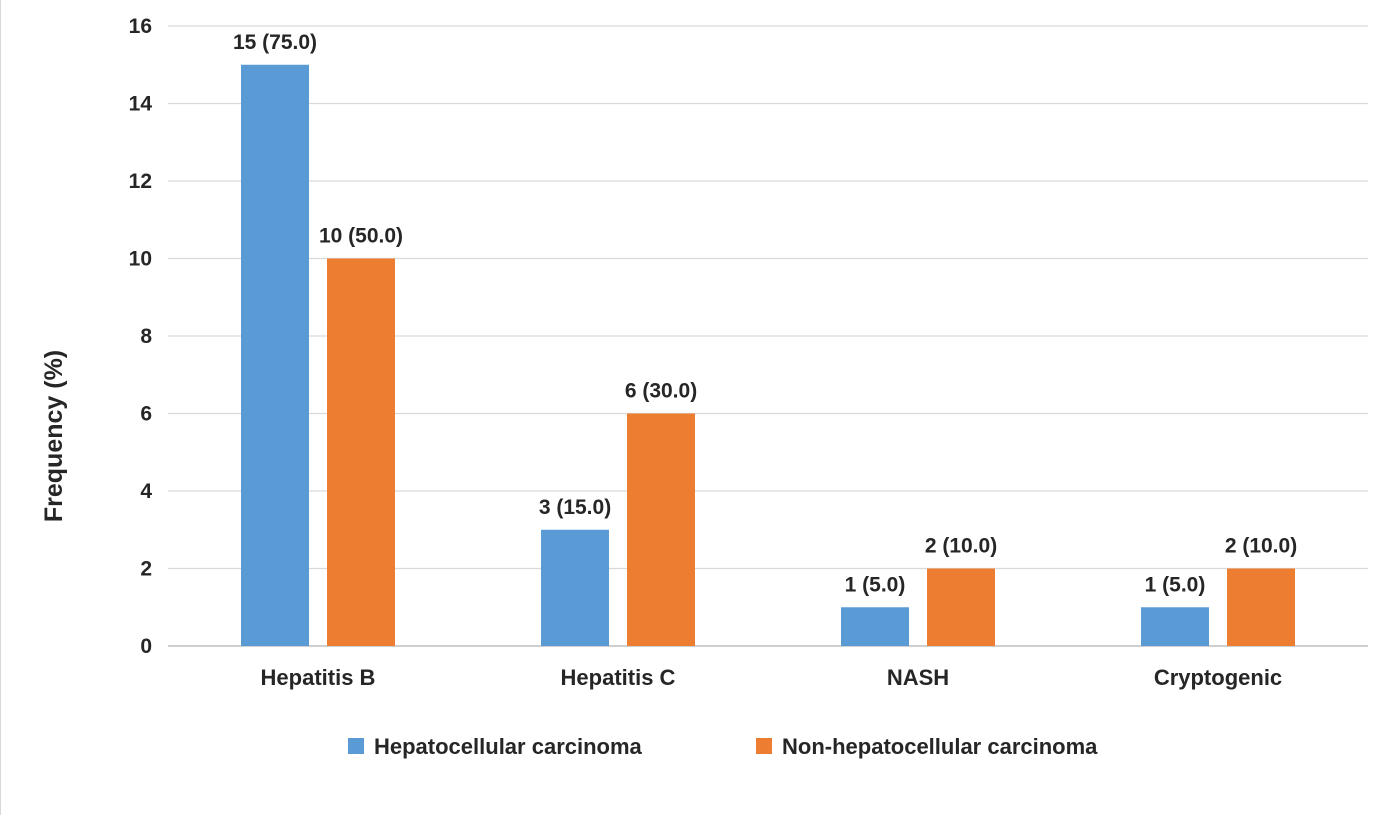 The image size is (1389, 820). What do you see at coordinates (275, 42) in the screenshot?
I see `data-label: 15 (75.0)` at bounding box center [275, 42].